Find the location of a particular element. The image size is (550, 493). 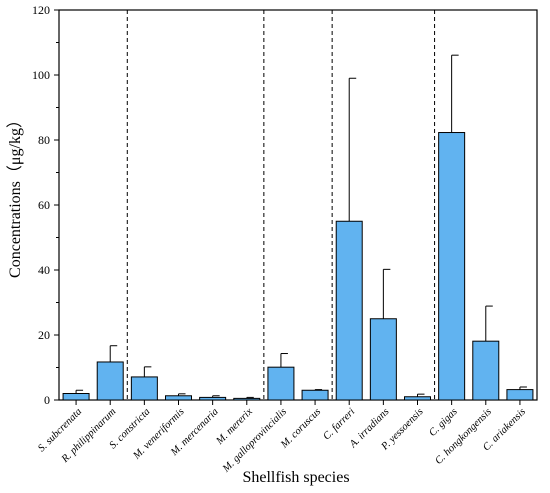

y-axis-label: Concentrations（μg/kg） is located at coordinates (15, 195).